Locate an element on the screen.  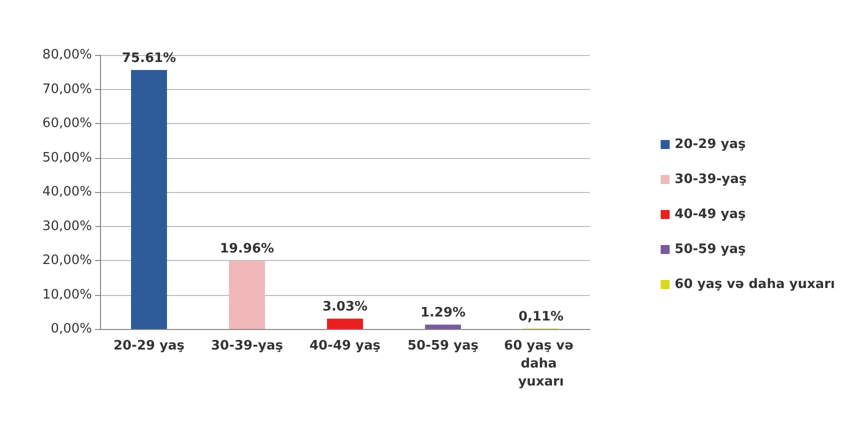
y-tick-label: 20,00% is located at coordinates (67, 260).